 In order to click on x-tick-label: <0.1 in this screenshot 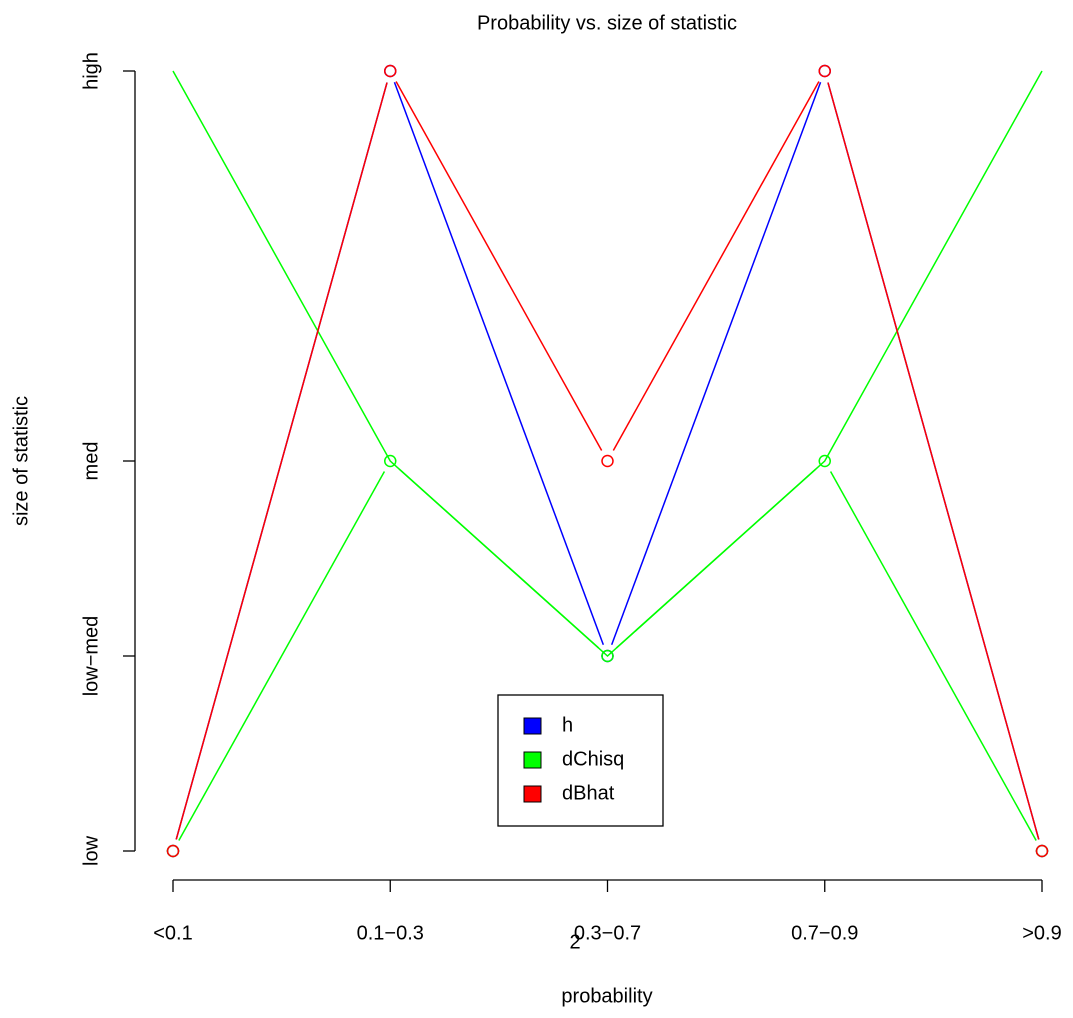, I will do `click(172, 933)`.